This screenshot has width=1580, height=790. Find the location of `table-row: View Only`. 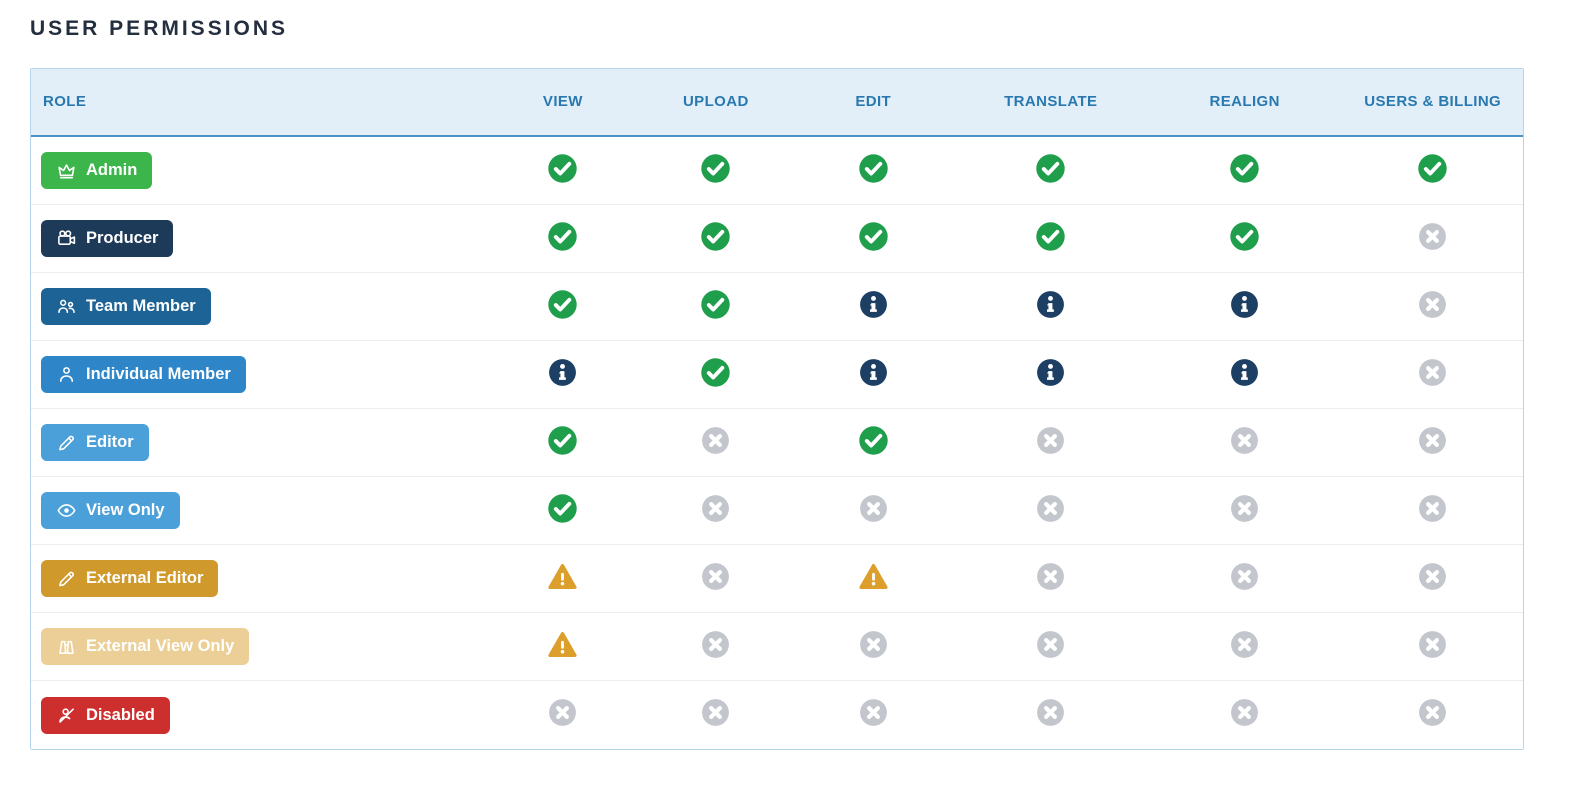

table-row: View Only is located at coordinates (777, 511).